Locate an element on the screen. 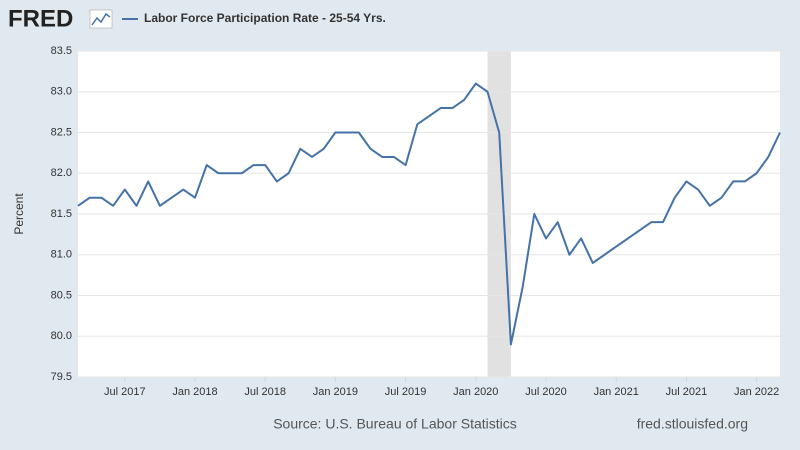  y-tick-label: 81.5 is located at coordinates (61, 214).